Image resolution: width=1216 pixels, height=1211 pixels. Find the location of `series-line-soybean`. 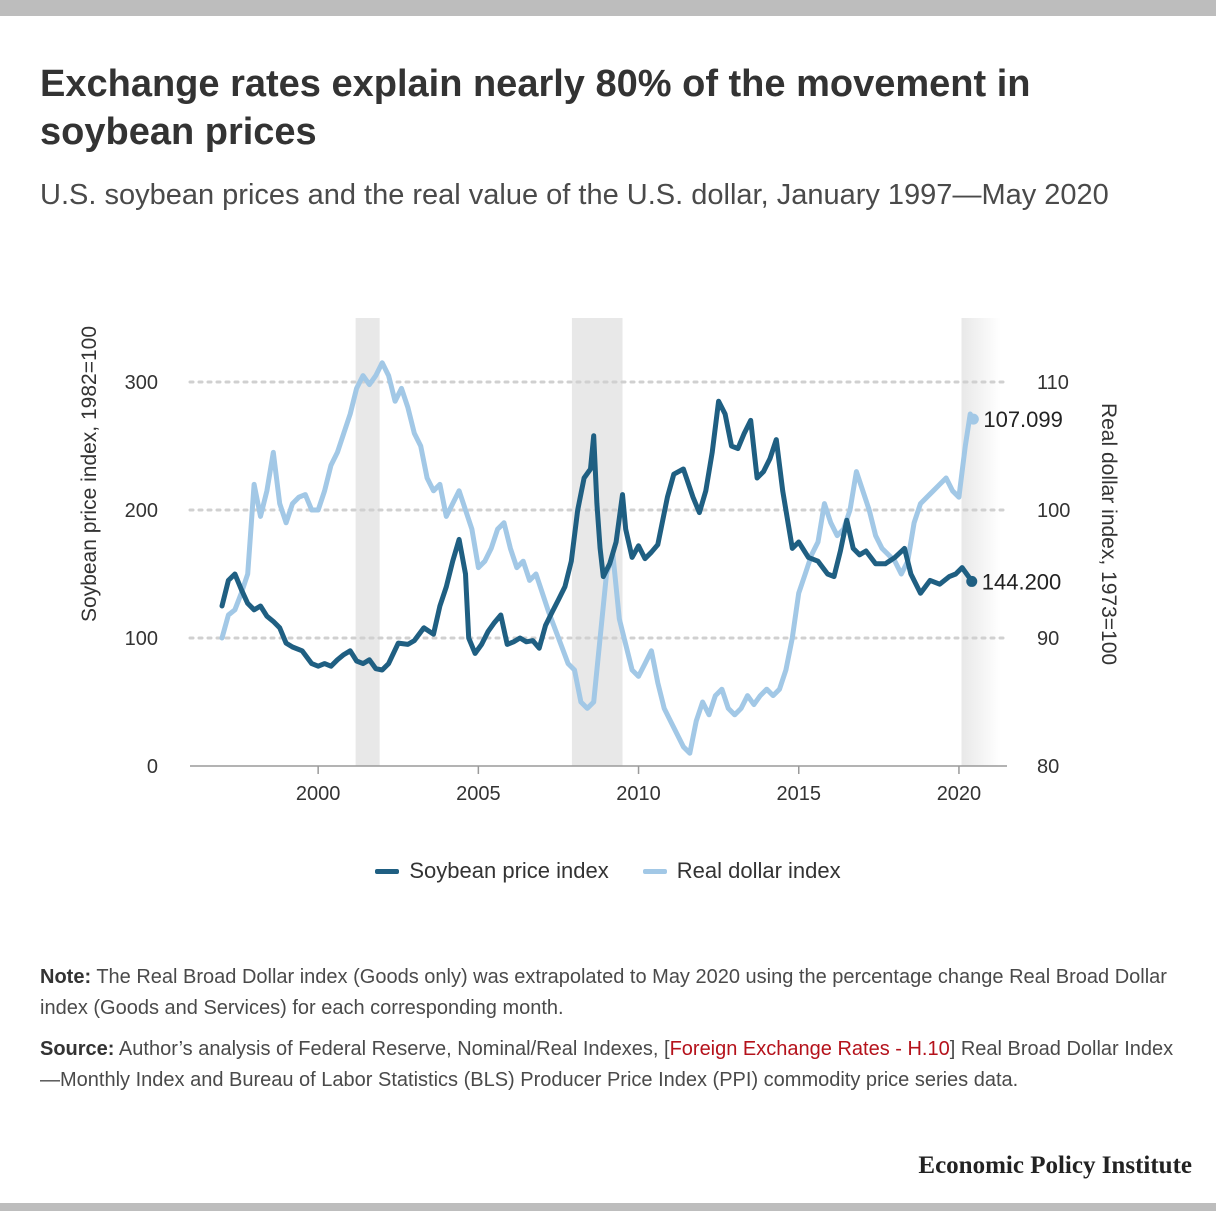

series-line-soybean is located at coordinates (597, 535).